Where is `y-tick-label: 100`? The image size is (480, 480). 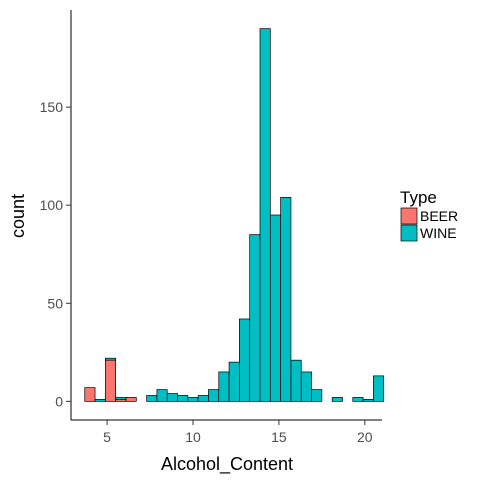 y-tick-label: 100 is located at coordinates (52, 205).